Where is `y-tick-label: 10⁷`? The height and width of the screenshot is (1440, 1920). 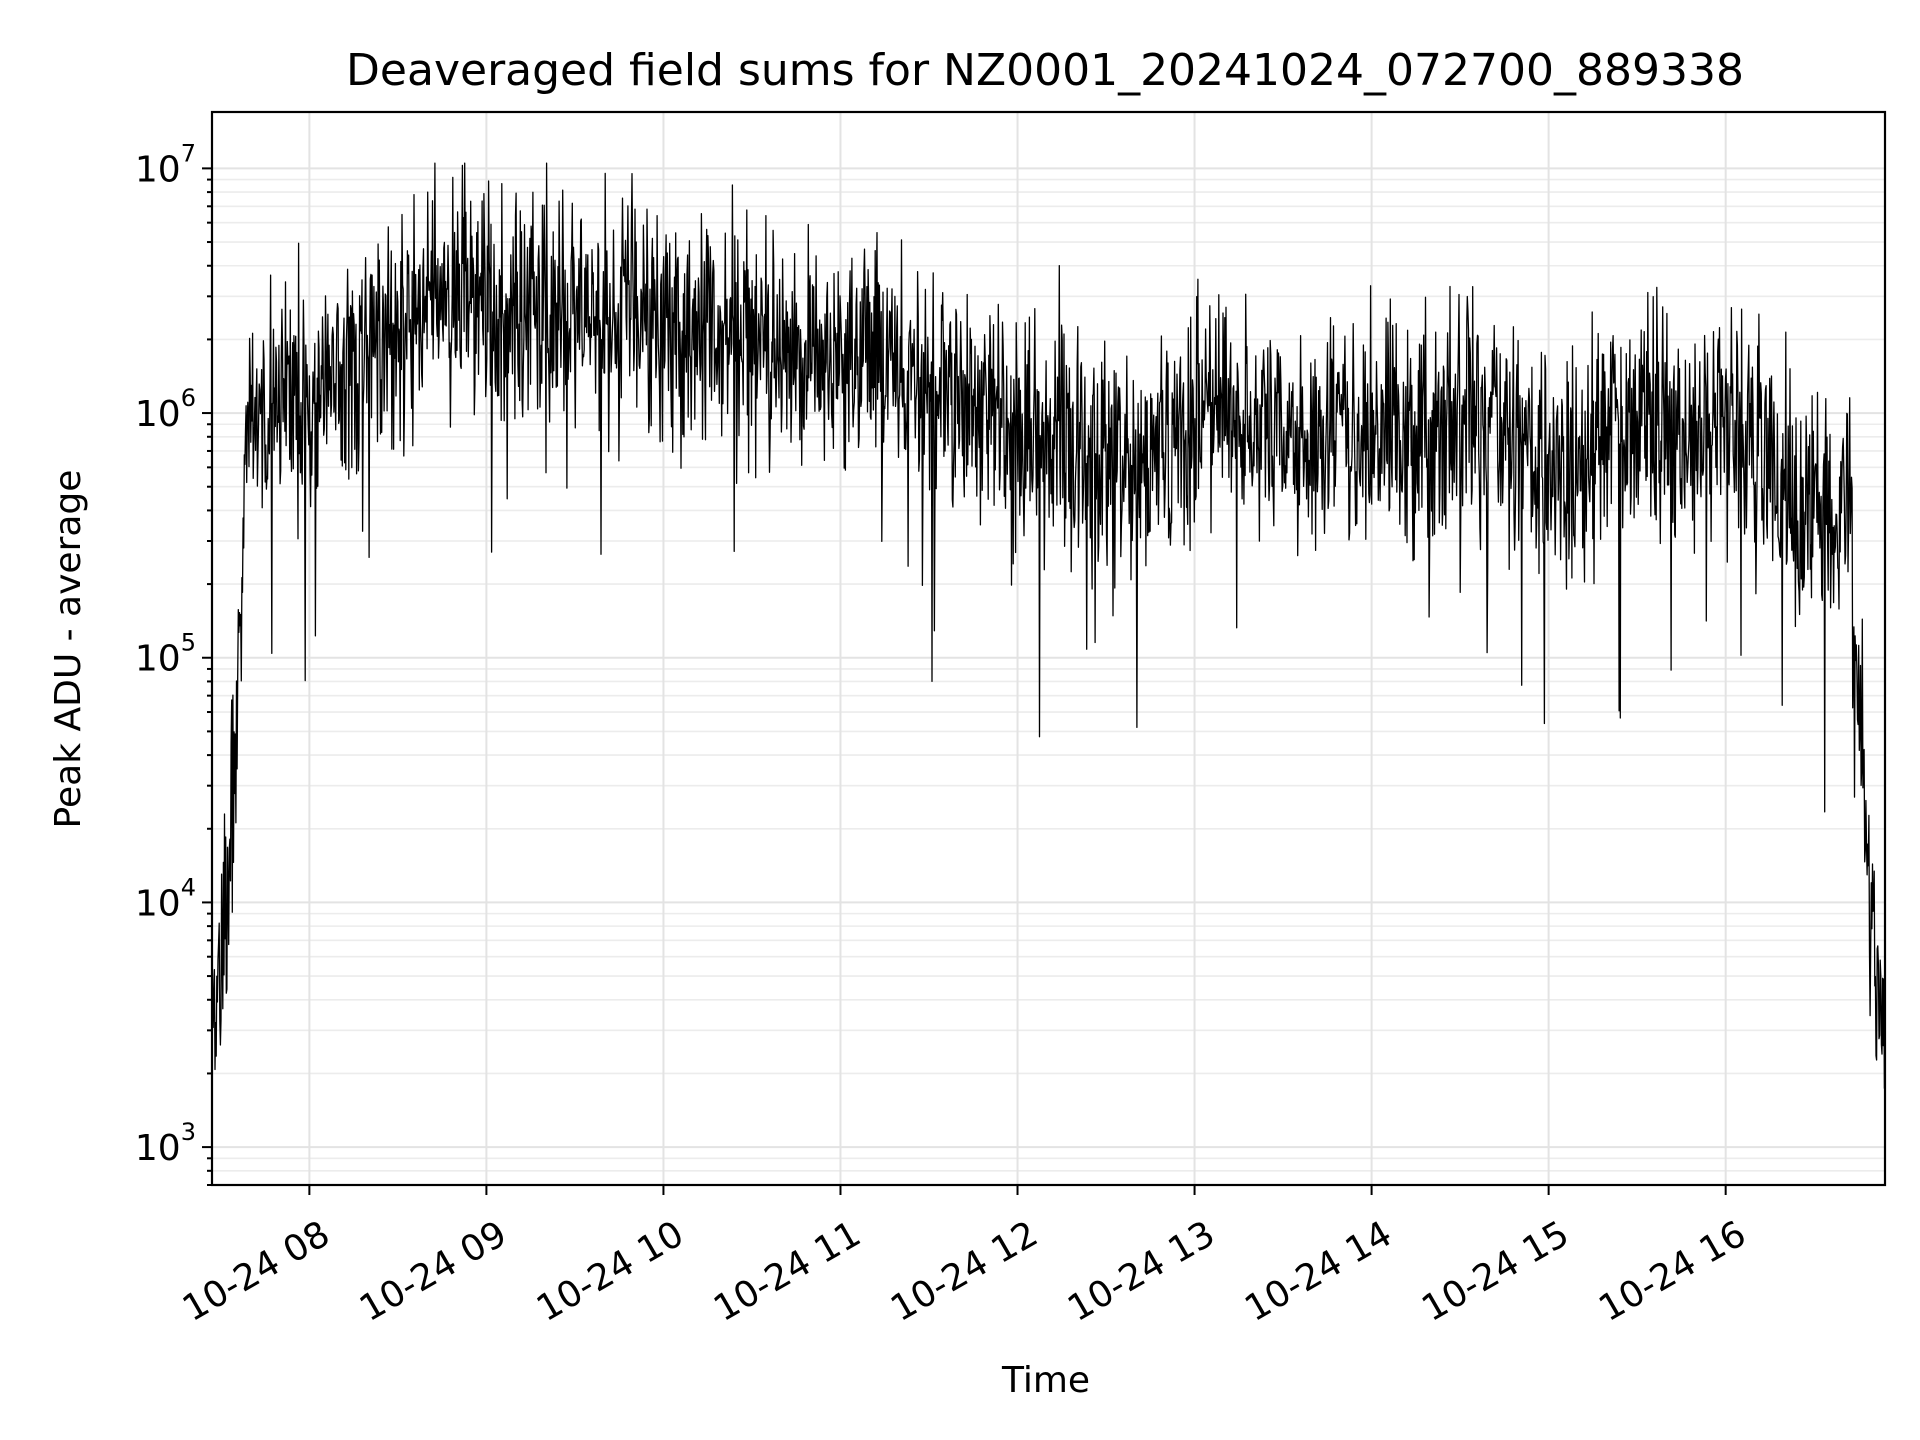 y-tick-label: 10⁷ is located at coordinates (165, 164).